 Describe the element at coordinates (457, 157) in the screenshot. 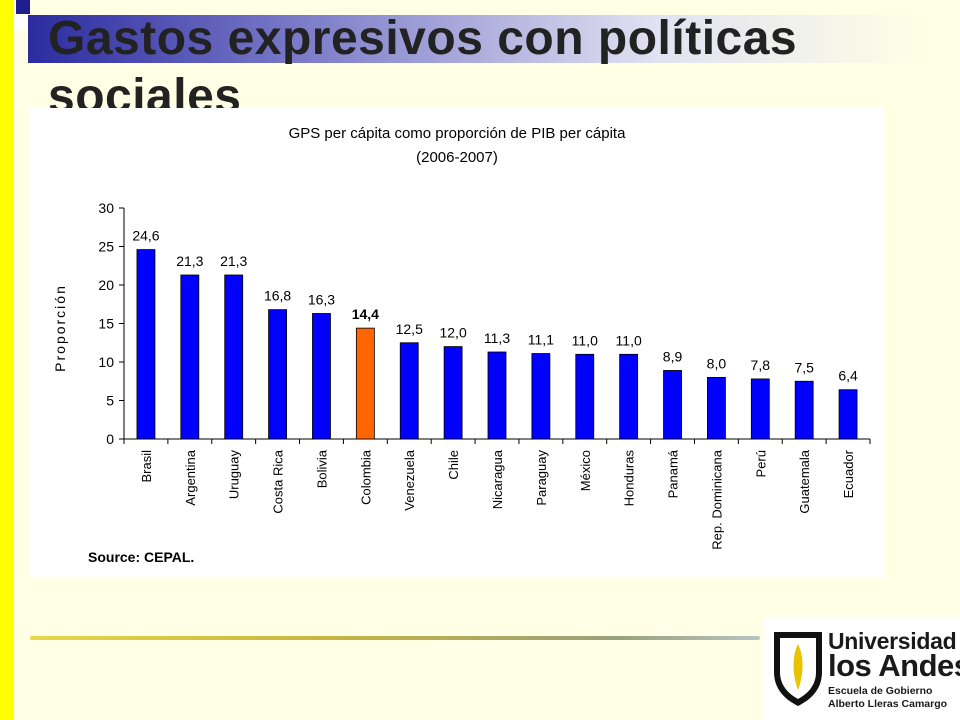

I see `chart-subtitle: (2006-2007)` at that location.